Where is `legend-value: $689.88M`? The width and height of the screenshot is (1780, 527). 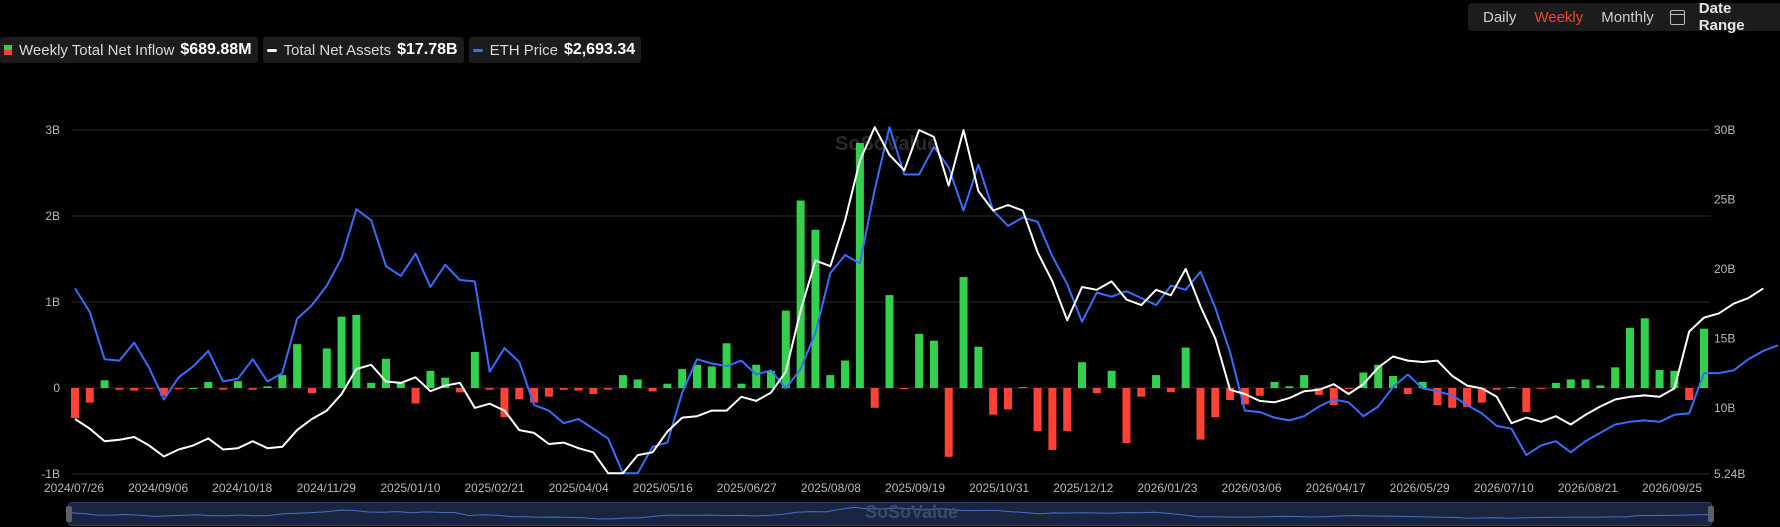
legend-value: $689.88M is located at coordinates (216, 49).